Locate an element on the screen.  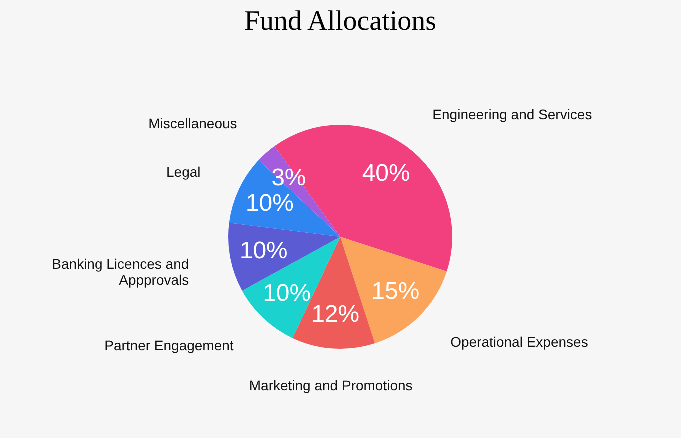
data-label: 12% is located at coordinates (336, 314).